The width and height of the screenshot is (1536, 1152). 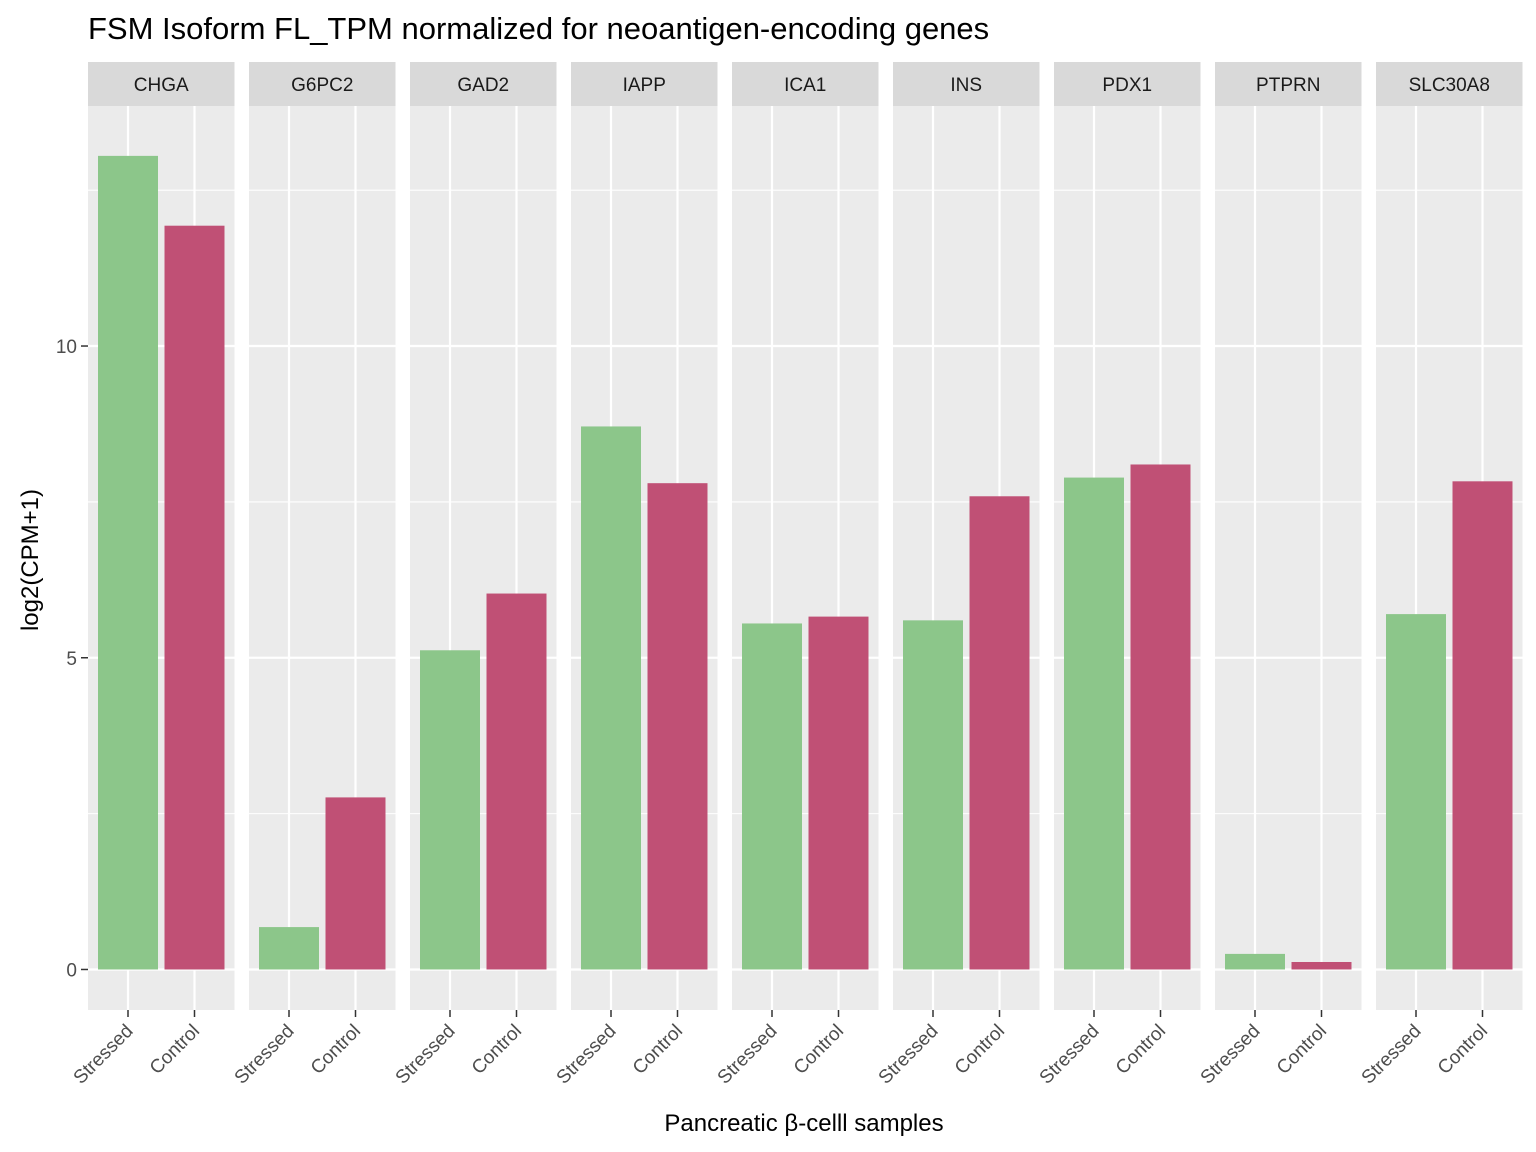 What do you see at coordinates (66, 347) in the screenshot?
I see `y-tick-label: 10` at bounding box center [66, 347].